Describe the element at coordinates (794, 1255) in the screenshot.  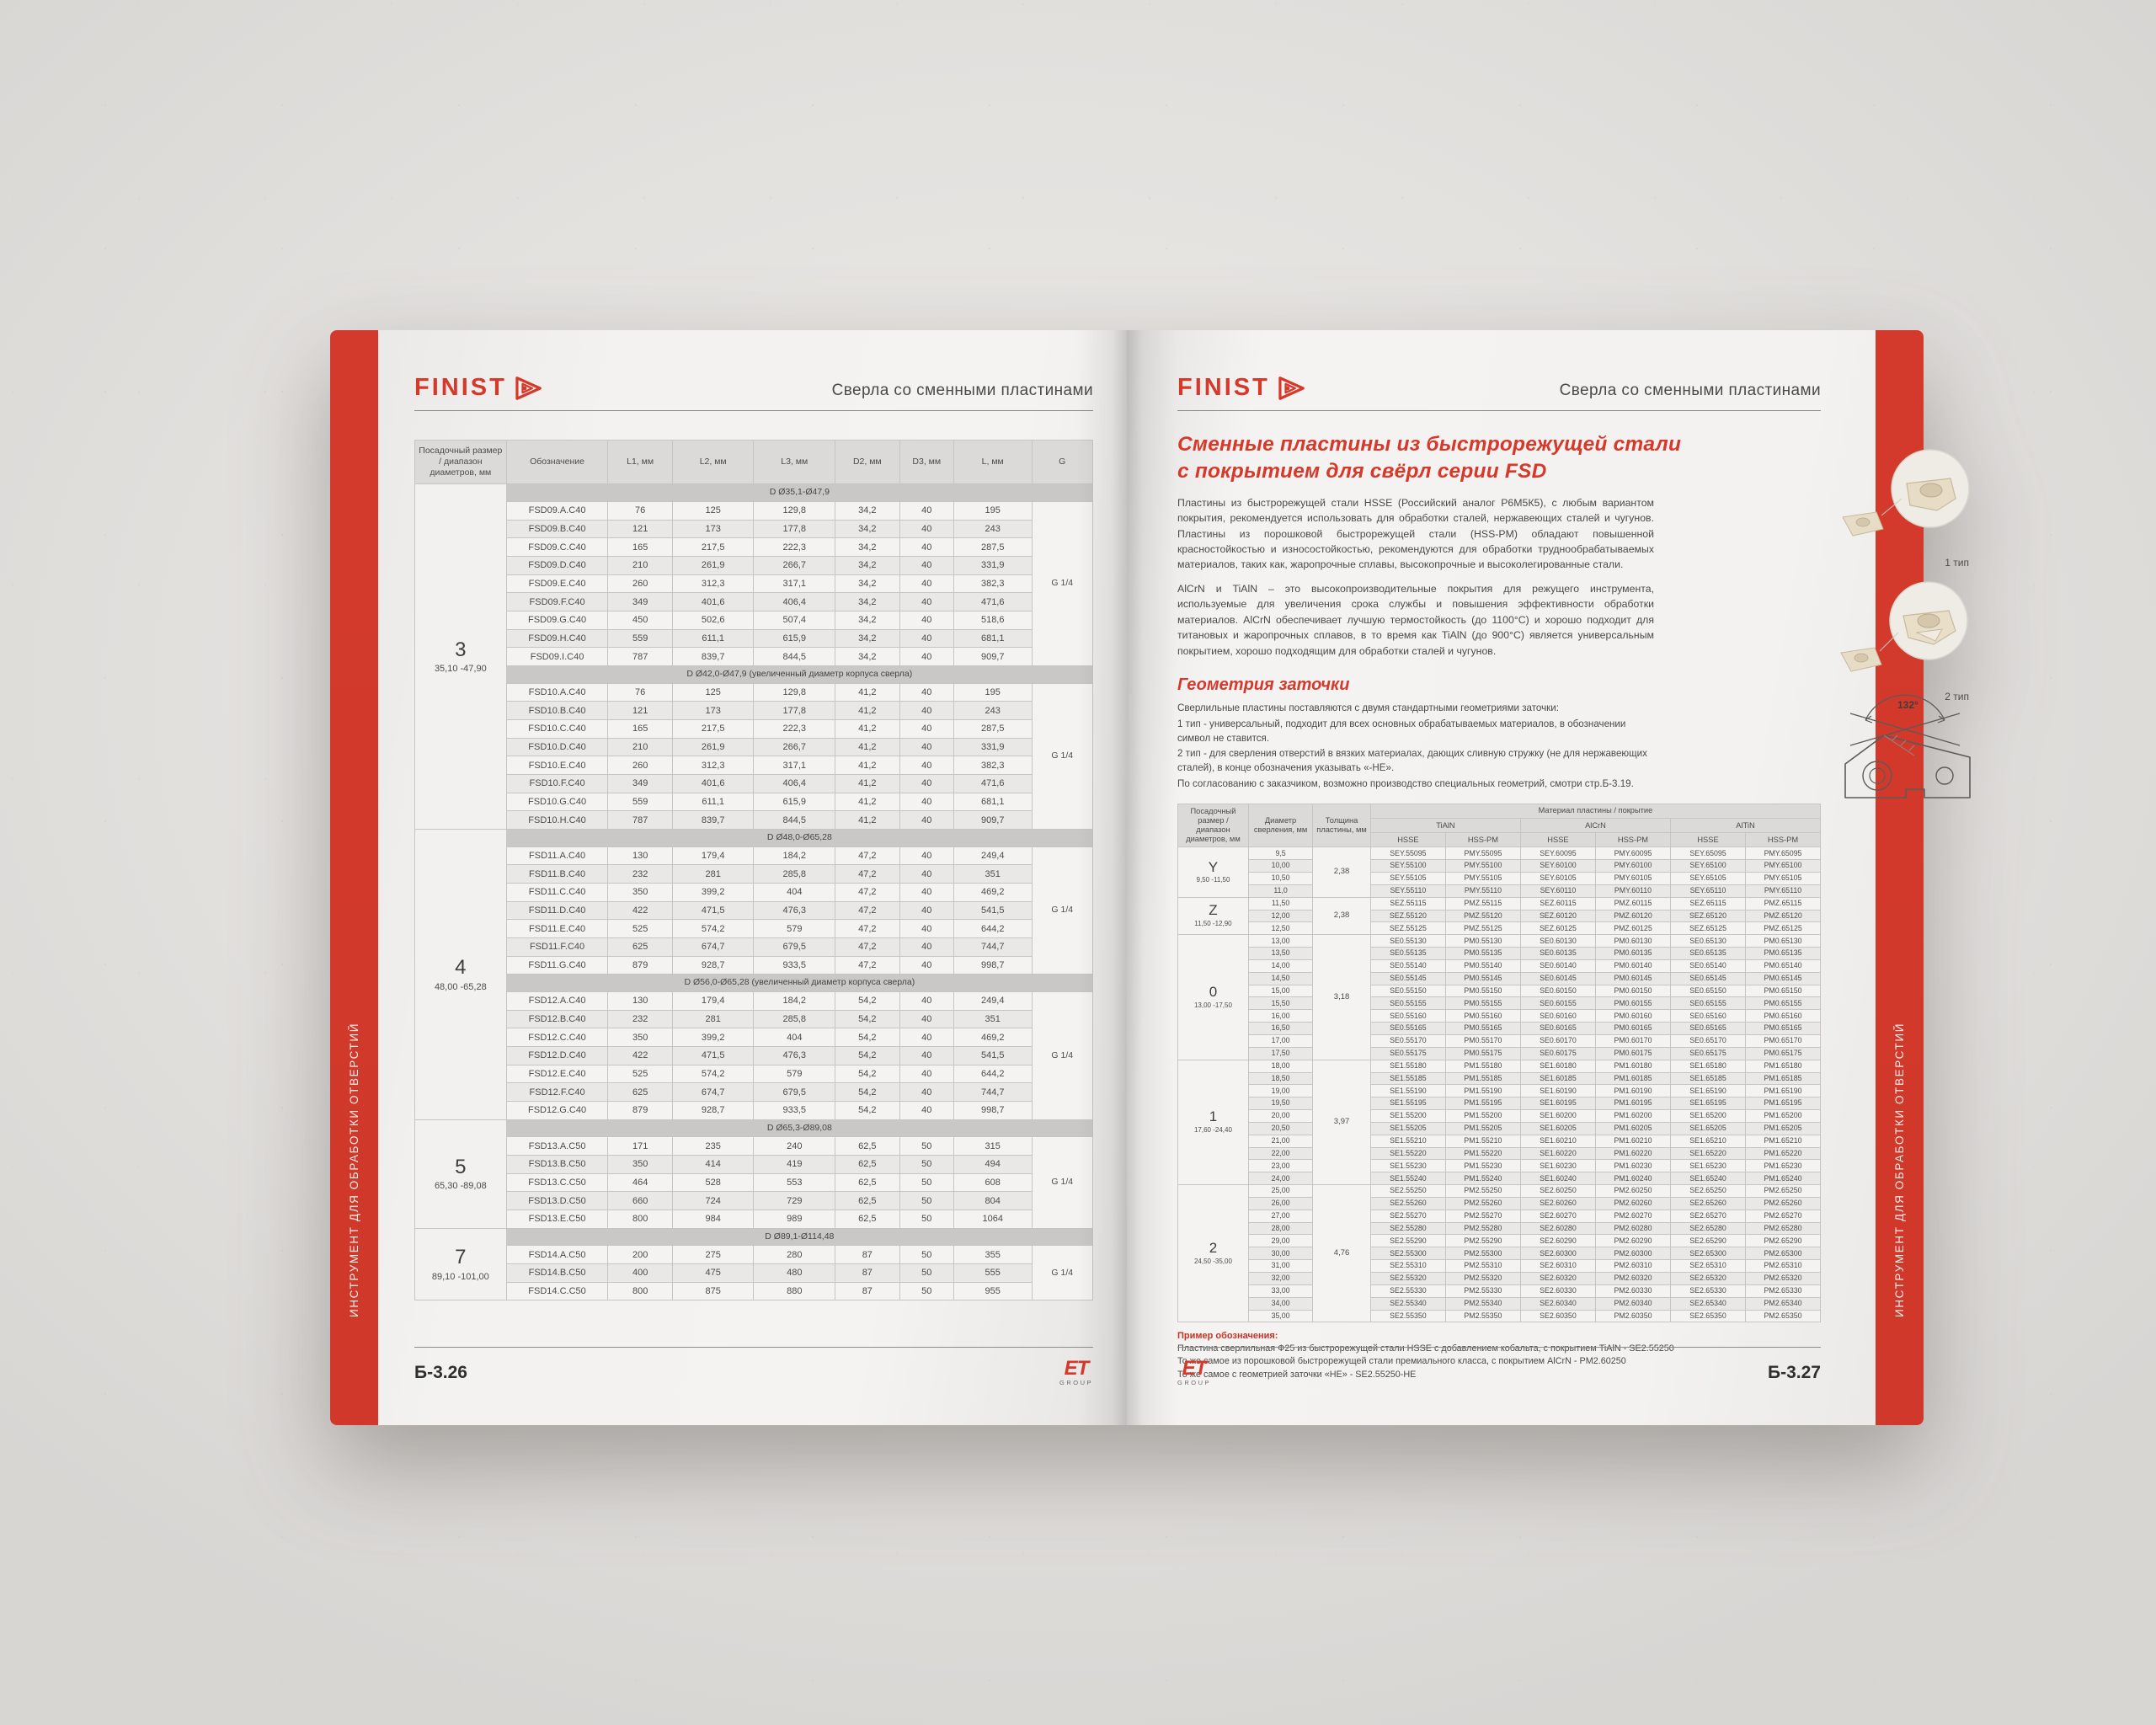
I see `value-cell: 280` at that location.